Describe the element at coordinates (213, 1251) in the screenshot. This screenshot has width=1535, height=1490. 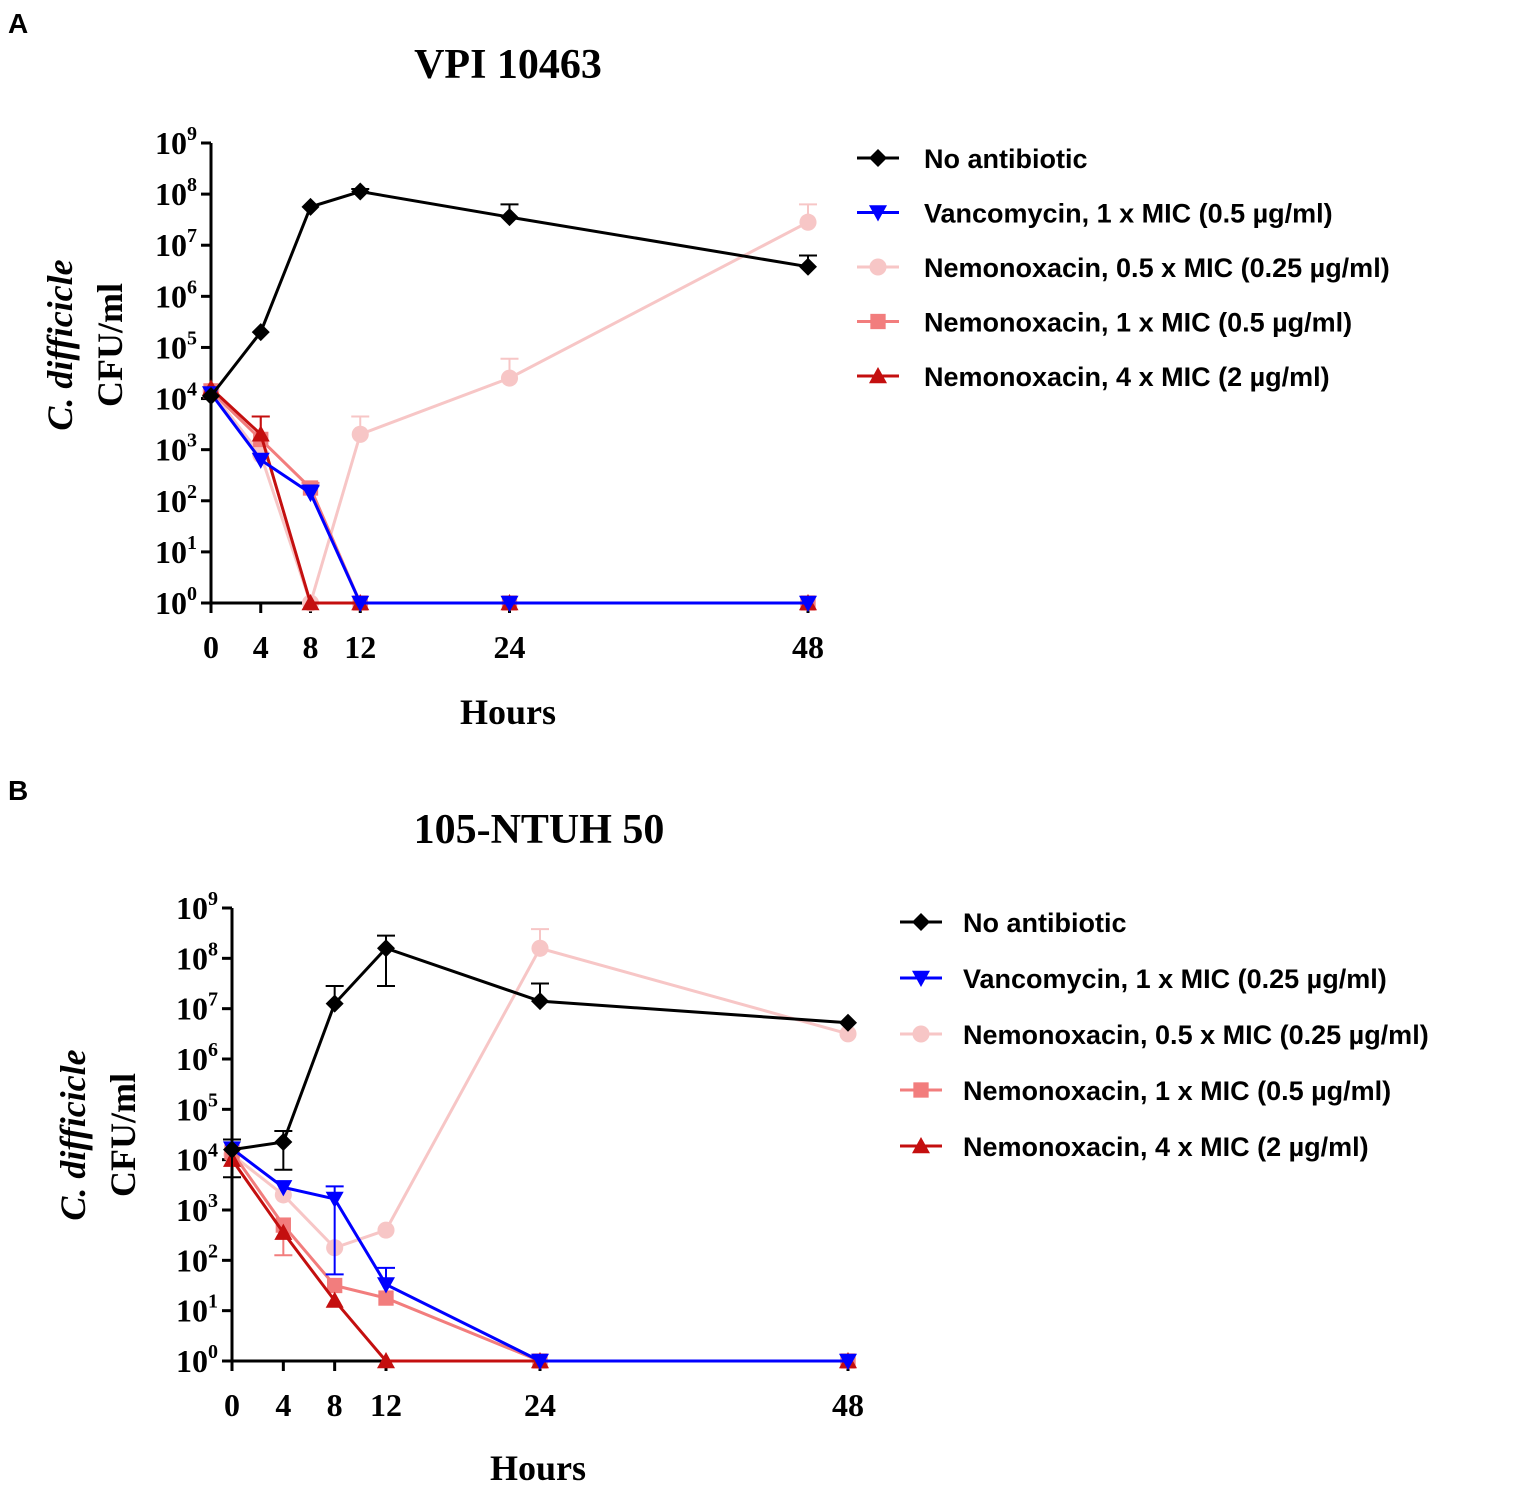
I see `y-tick-exponent: 2` at that location.